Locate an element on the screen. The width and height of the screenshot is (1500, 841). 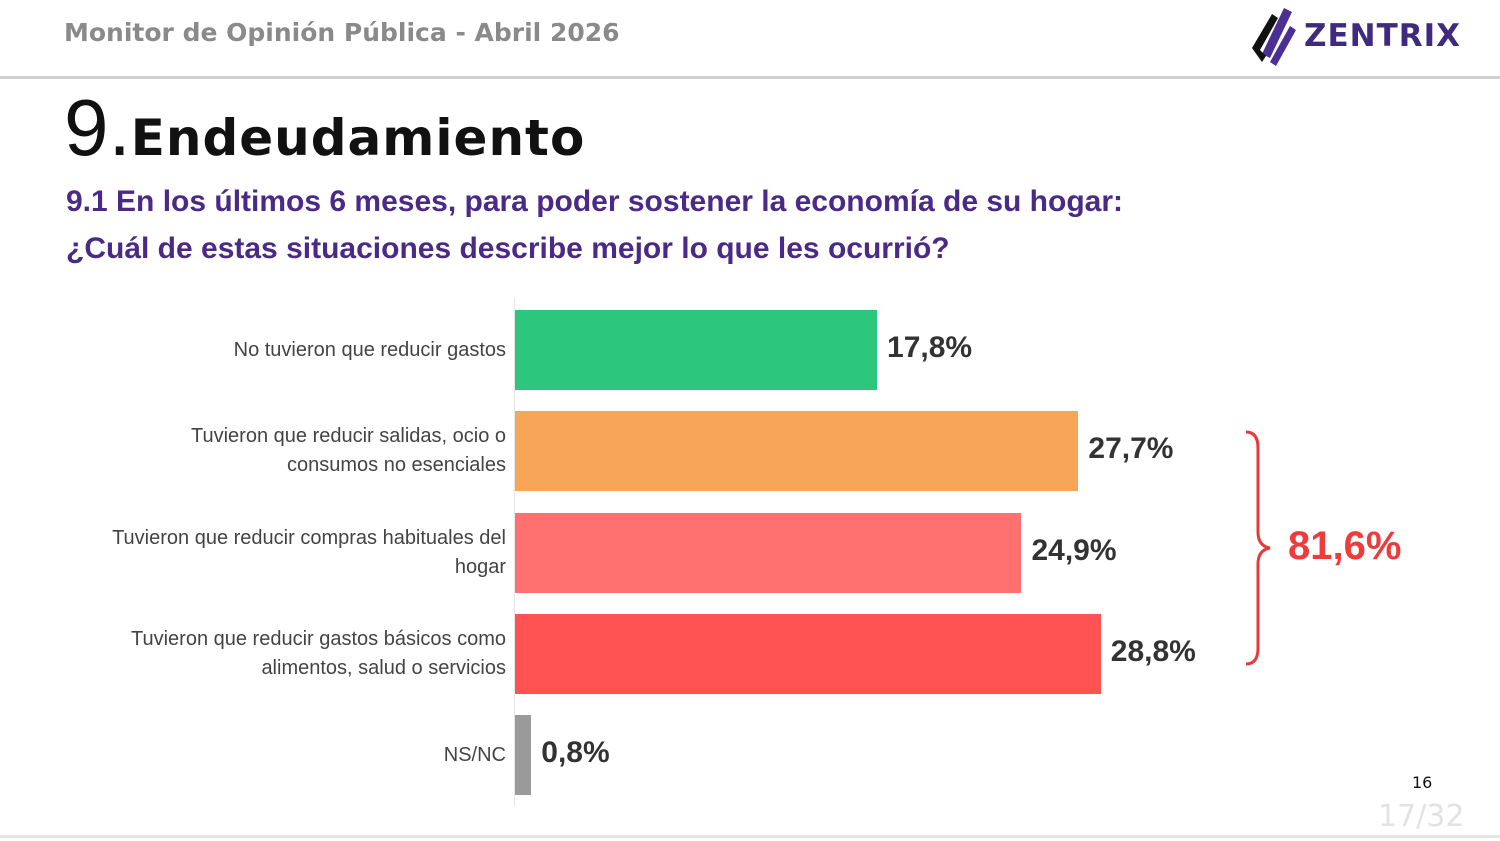
category-label-line: Tuvieron que reducir salidas, ocio o is located at coordinates (348, 436).